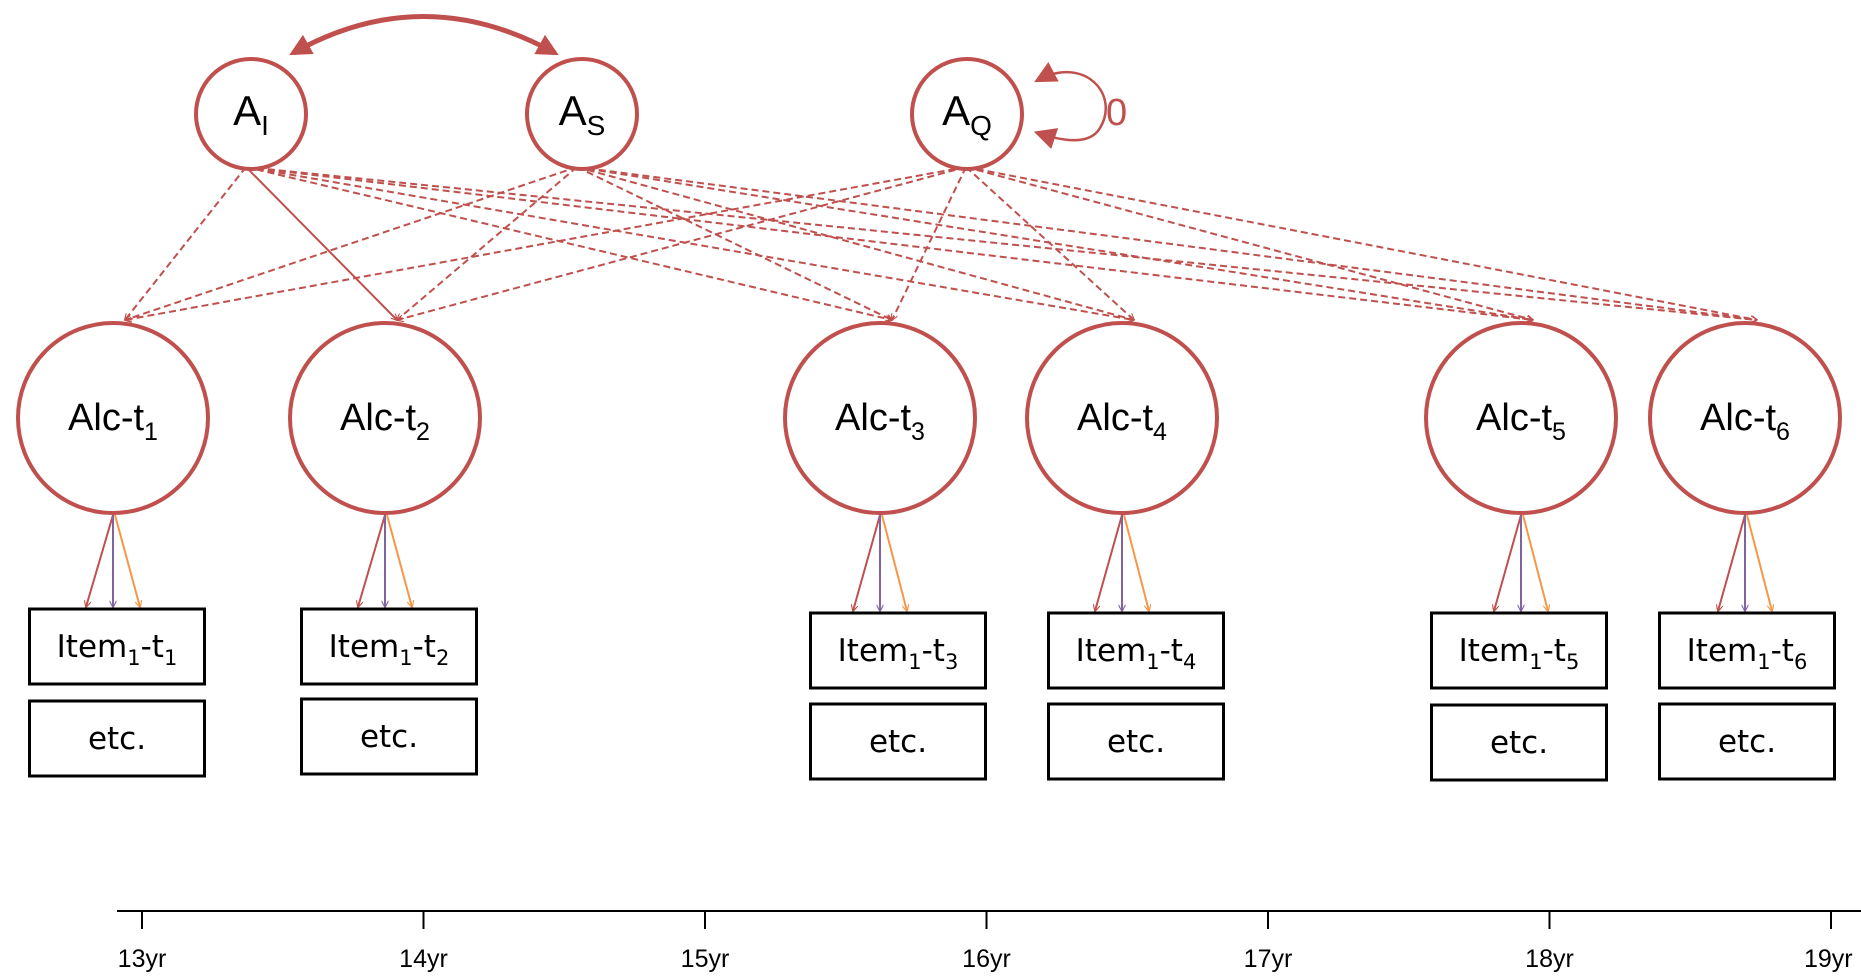  I want to click on item-label: Item1-t1, so click(117, 649).